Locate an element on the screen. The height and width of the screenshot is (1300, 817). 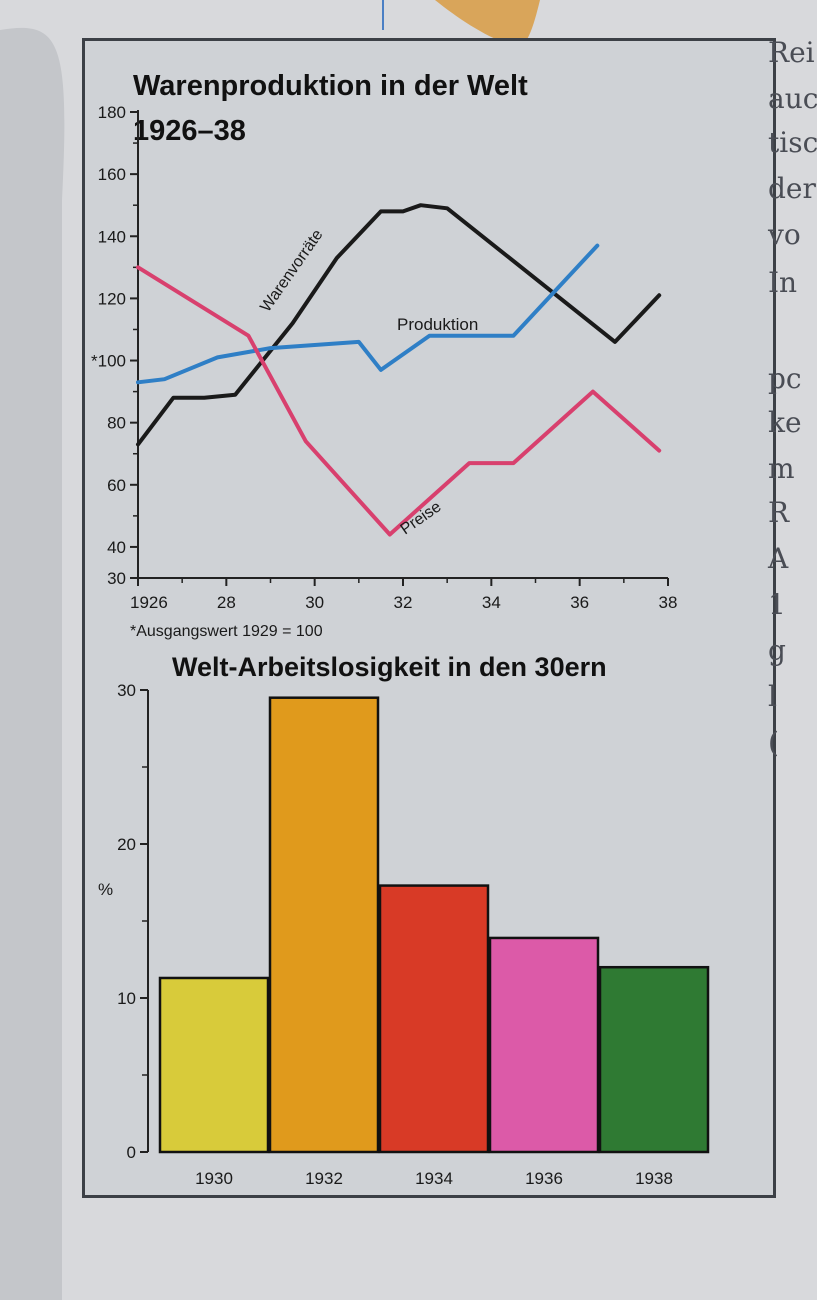
bar-1934 is located at coordinates (434, 1019).